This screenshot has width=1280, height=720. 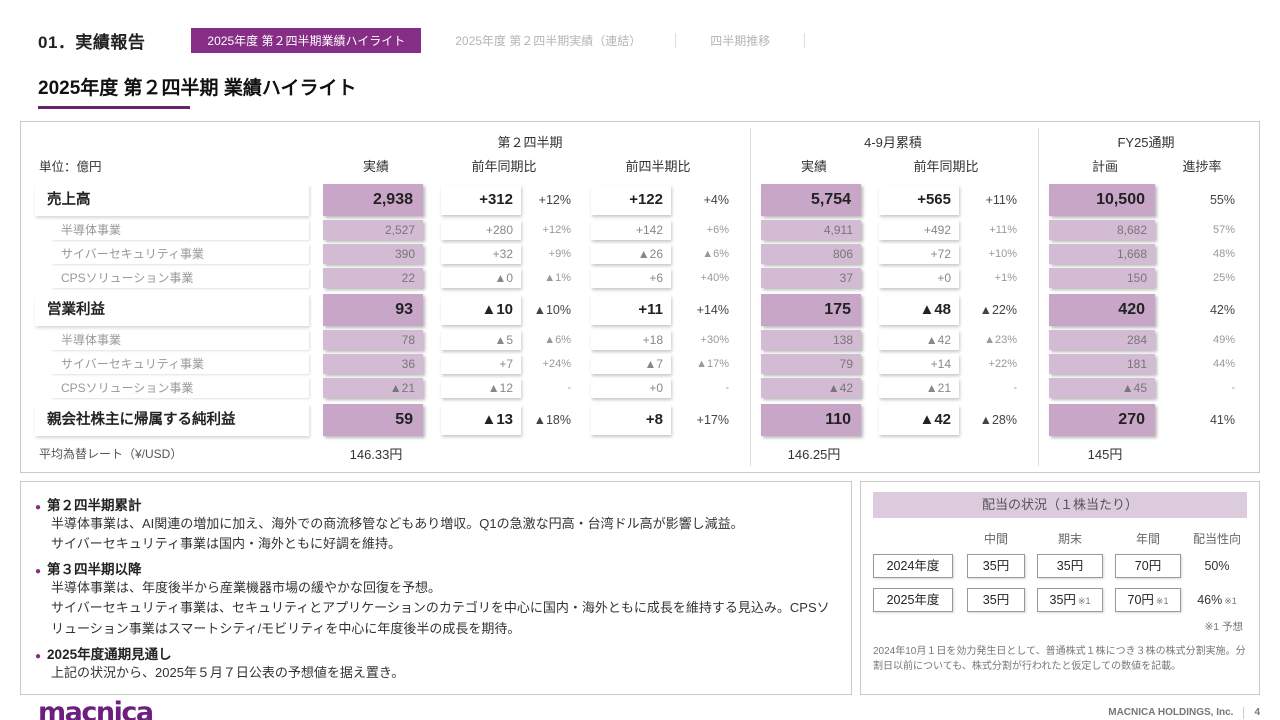 I want to click on row-label: 売上高, so click(x=172, y=200).